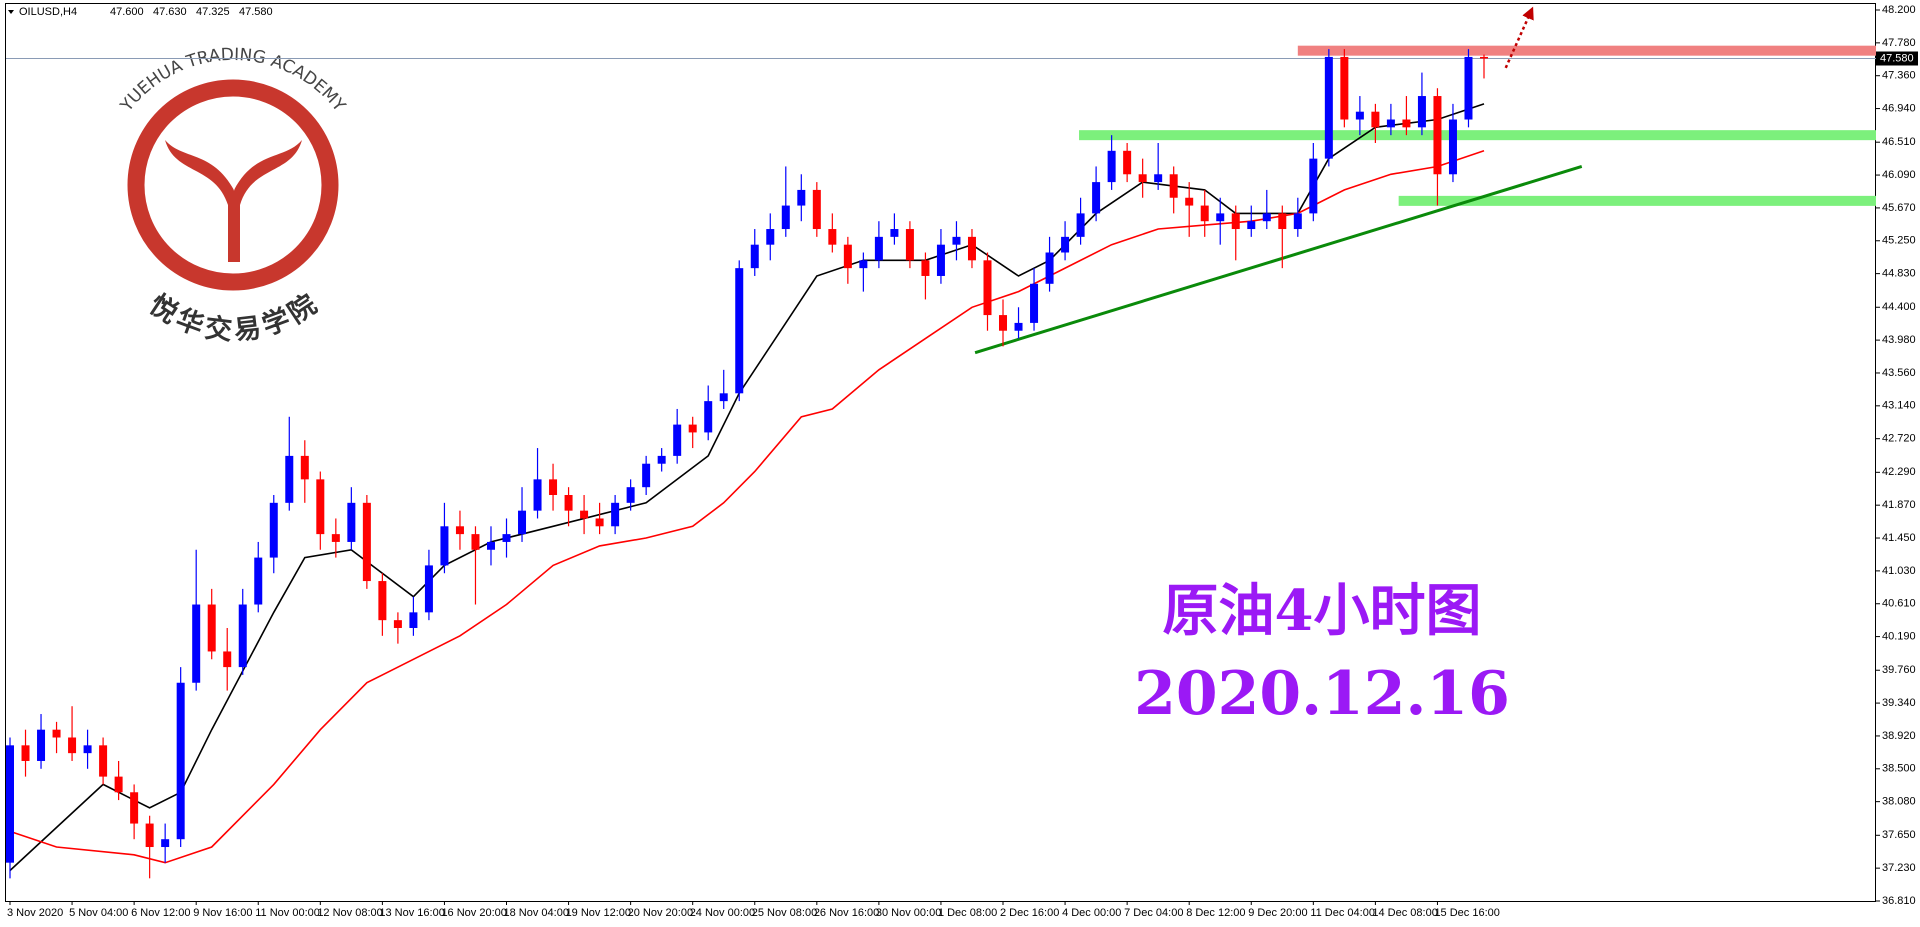  Describe the element at coordinates (35, 913) in the screenshot. I see `x-tick-label: 3 Nov 2020` at that location.